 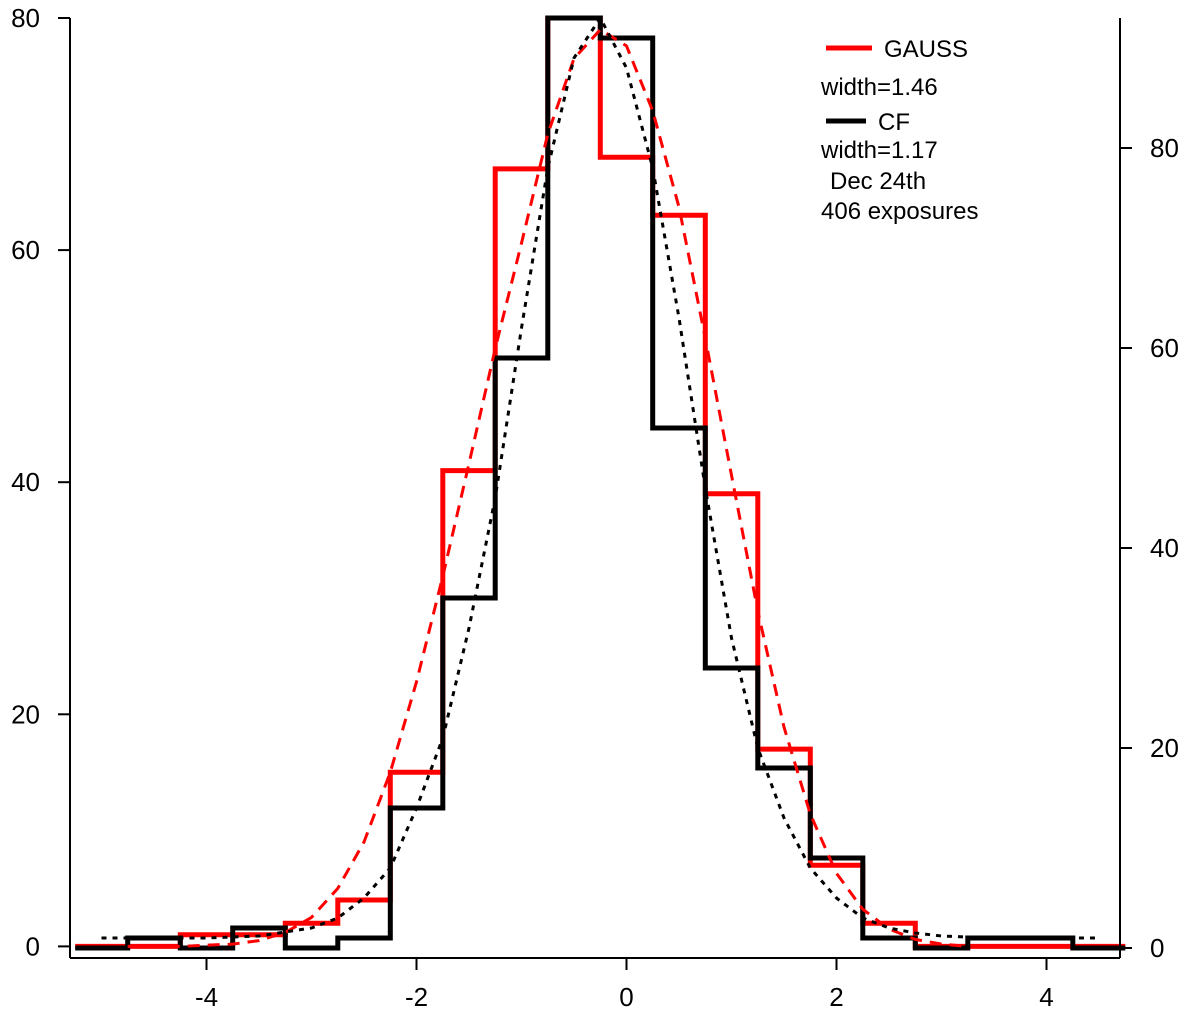 I want to click on y-left-tick-label: 0, so click(x=33, y=946).